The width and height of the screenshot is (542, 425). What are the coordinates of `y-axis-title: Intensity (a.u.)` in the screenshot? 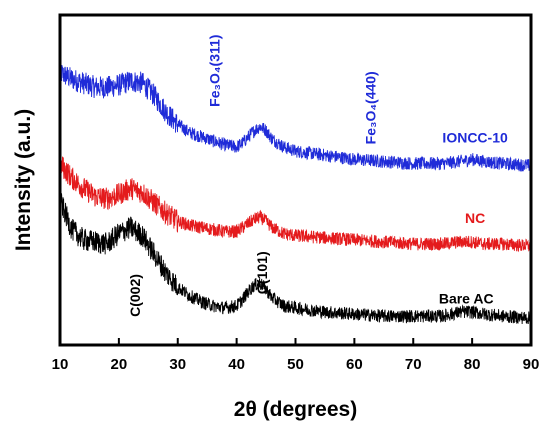 It's located at (23, 180).